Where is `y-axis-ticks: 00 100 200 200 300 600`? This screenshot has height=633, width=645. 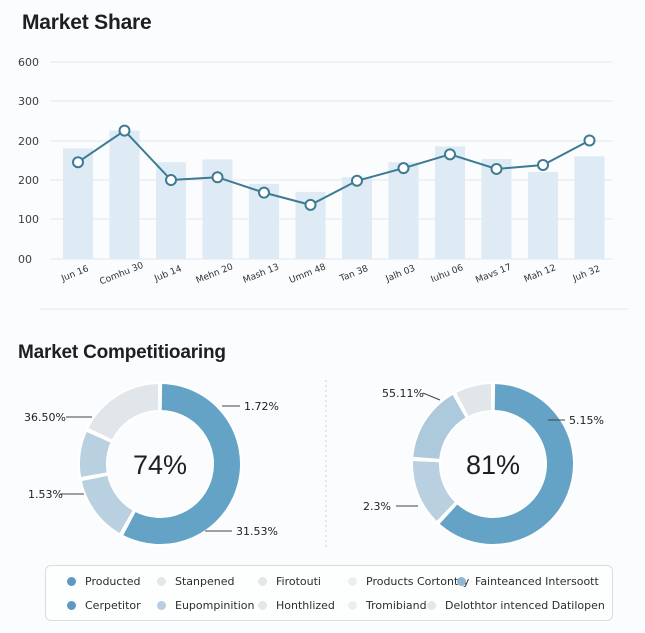
y-axis-ticks: 00 100 200 200 300 600 is located at coordinates (28, 161).